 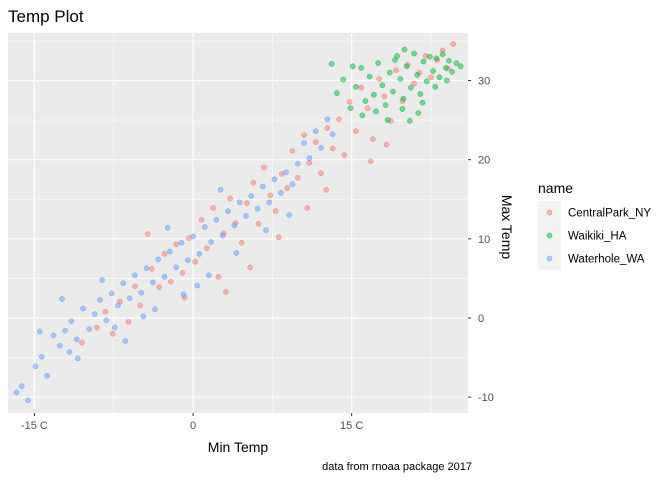 I want to click on y-tick-label: -10, so click(x=486, y=398).